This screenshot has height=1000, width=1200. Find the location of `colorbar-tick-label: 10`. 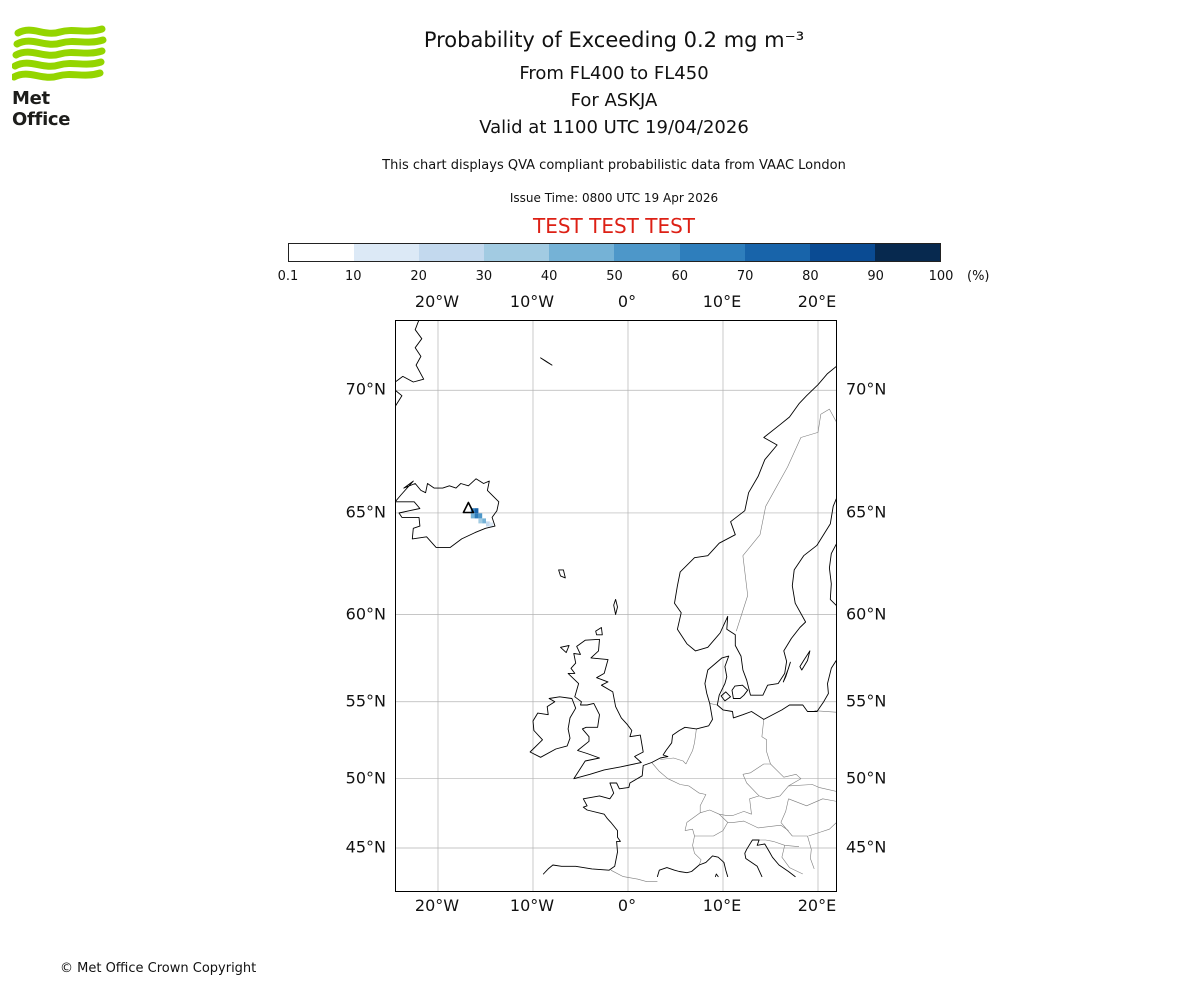

colorbar-tick-label: 10 is located at coordinates (353, 276).